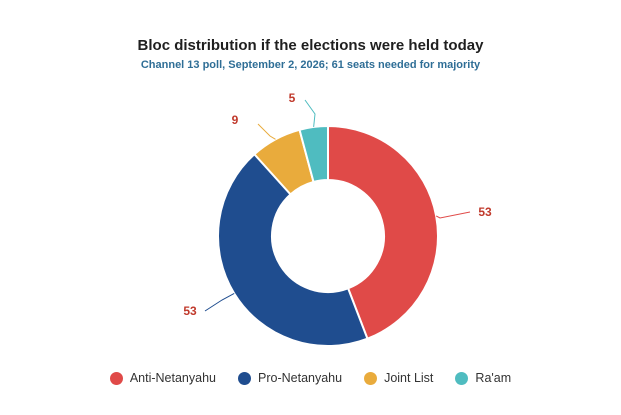 The image size is (621, 415). What do you see at coordinates (409, 378) in the screenshot?
I see `legend-label: Joint List` at bounding box center [409, 378].